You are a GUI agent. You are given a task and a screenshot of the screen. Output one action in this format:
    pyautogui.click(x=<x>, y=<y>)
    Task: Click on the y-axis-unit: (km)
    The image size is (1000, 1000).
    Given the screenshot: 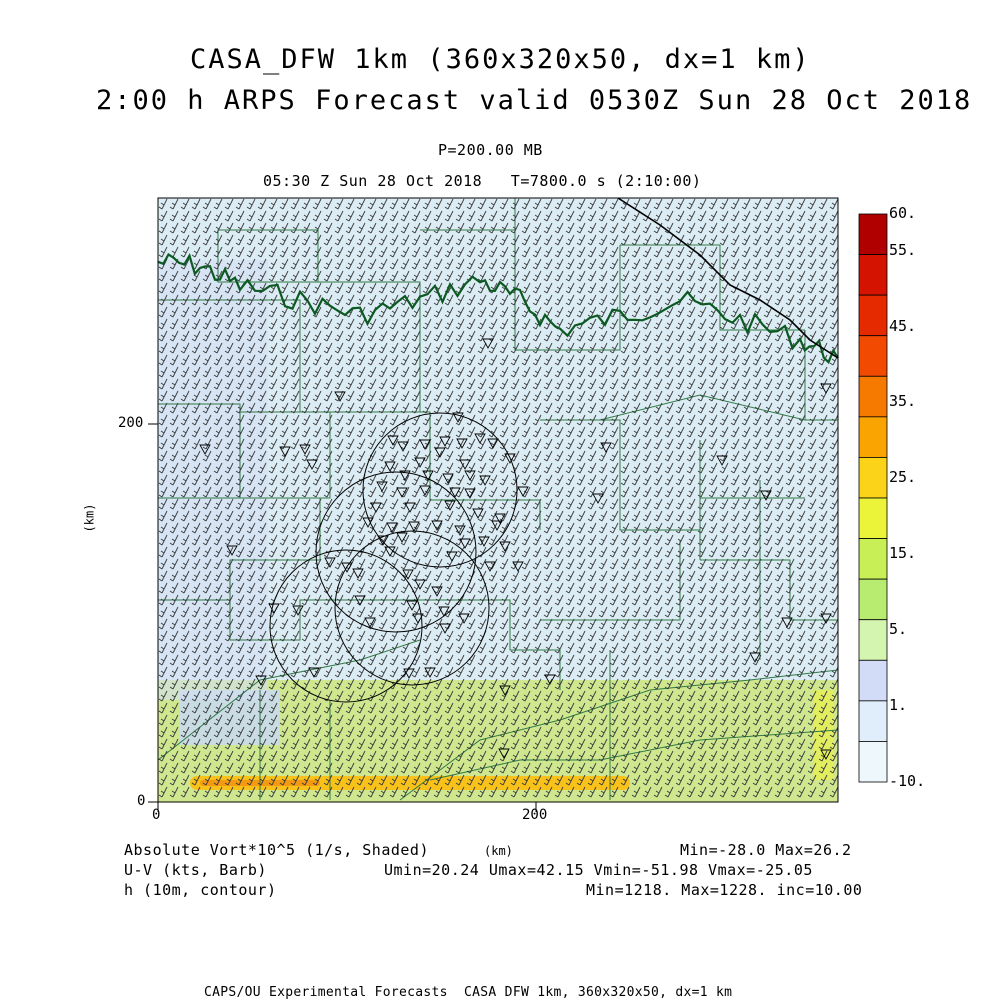 What is the action you would take?
    pyautogui.click(x=89, y=518)
    